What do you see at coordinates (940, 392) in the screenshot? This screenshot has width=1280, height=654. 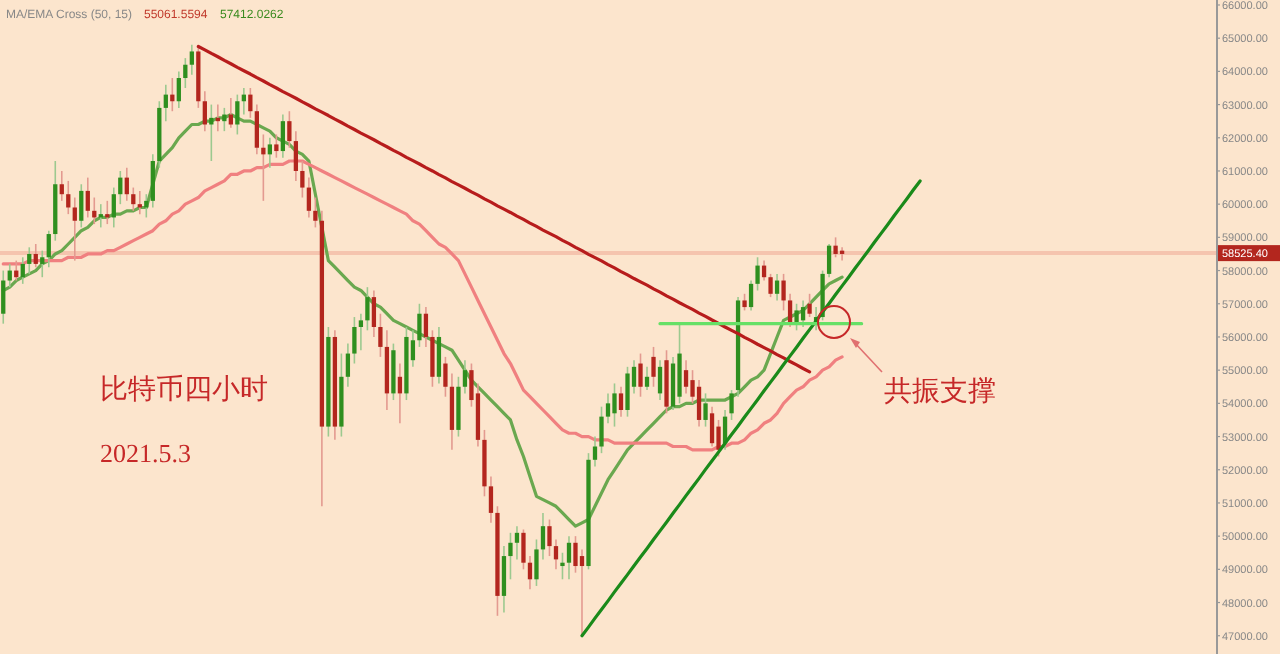 I see `annotation: 共振支撑` at bounding box center [940, 392].